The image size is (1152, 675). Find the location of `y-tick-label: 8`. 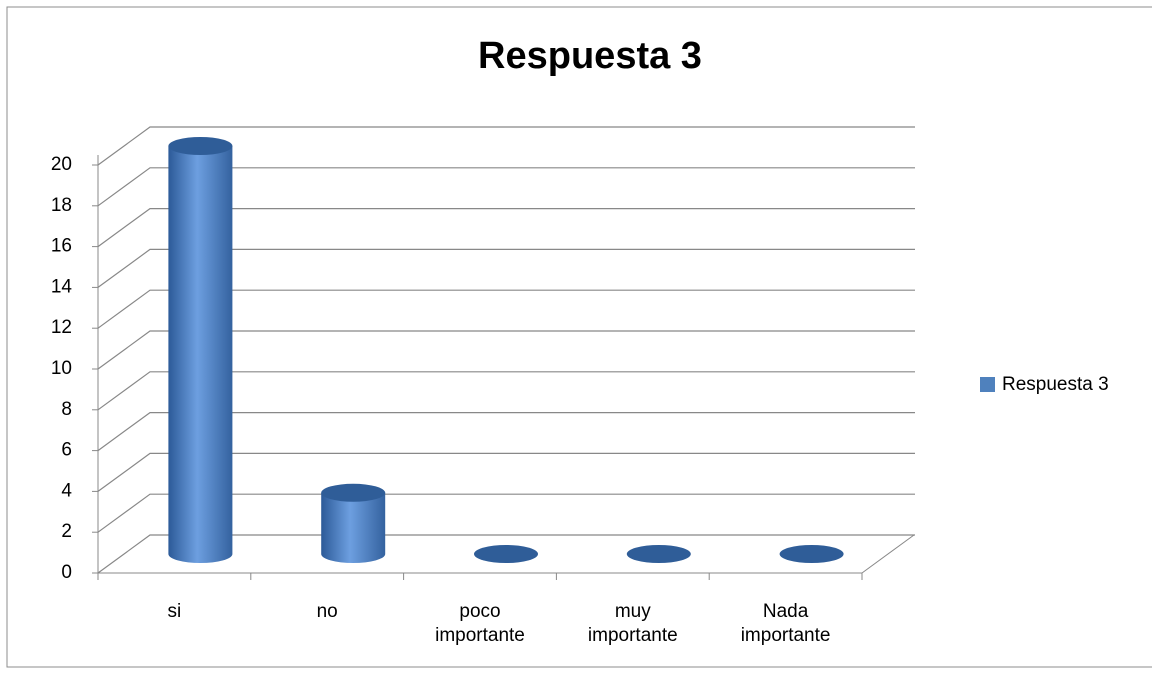

y-tick-label: 8 is located at coordinates (66, 409).